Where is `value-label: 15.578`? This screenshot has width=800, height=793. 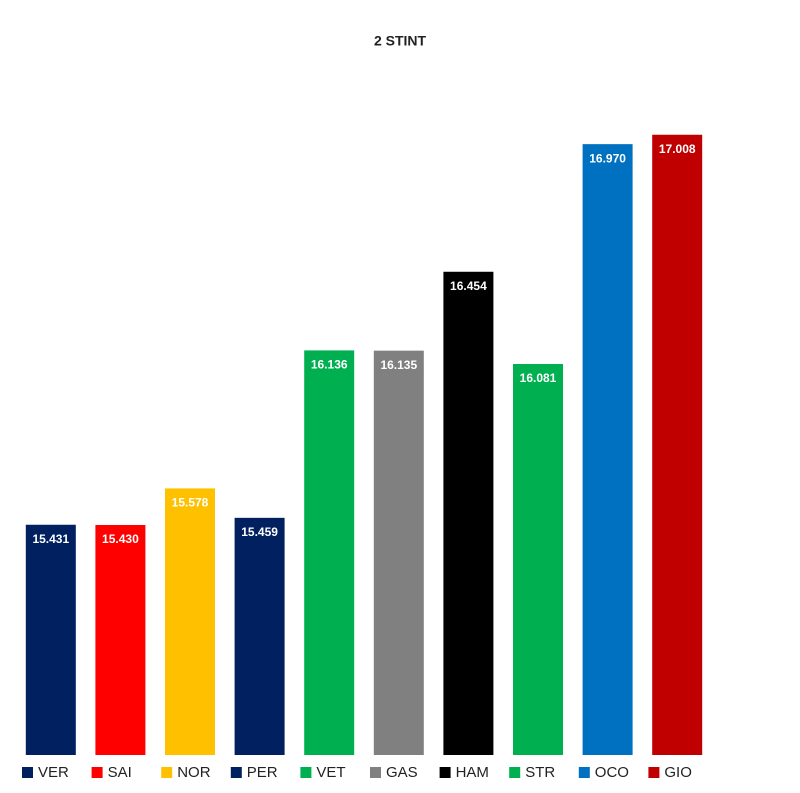 value-label: 15.578 is located at coordinates (190, 503).